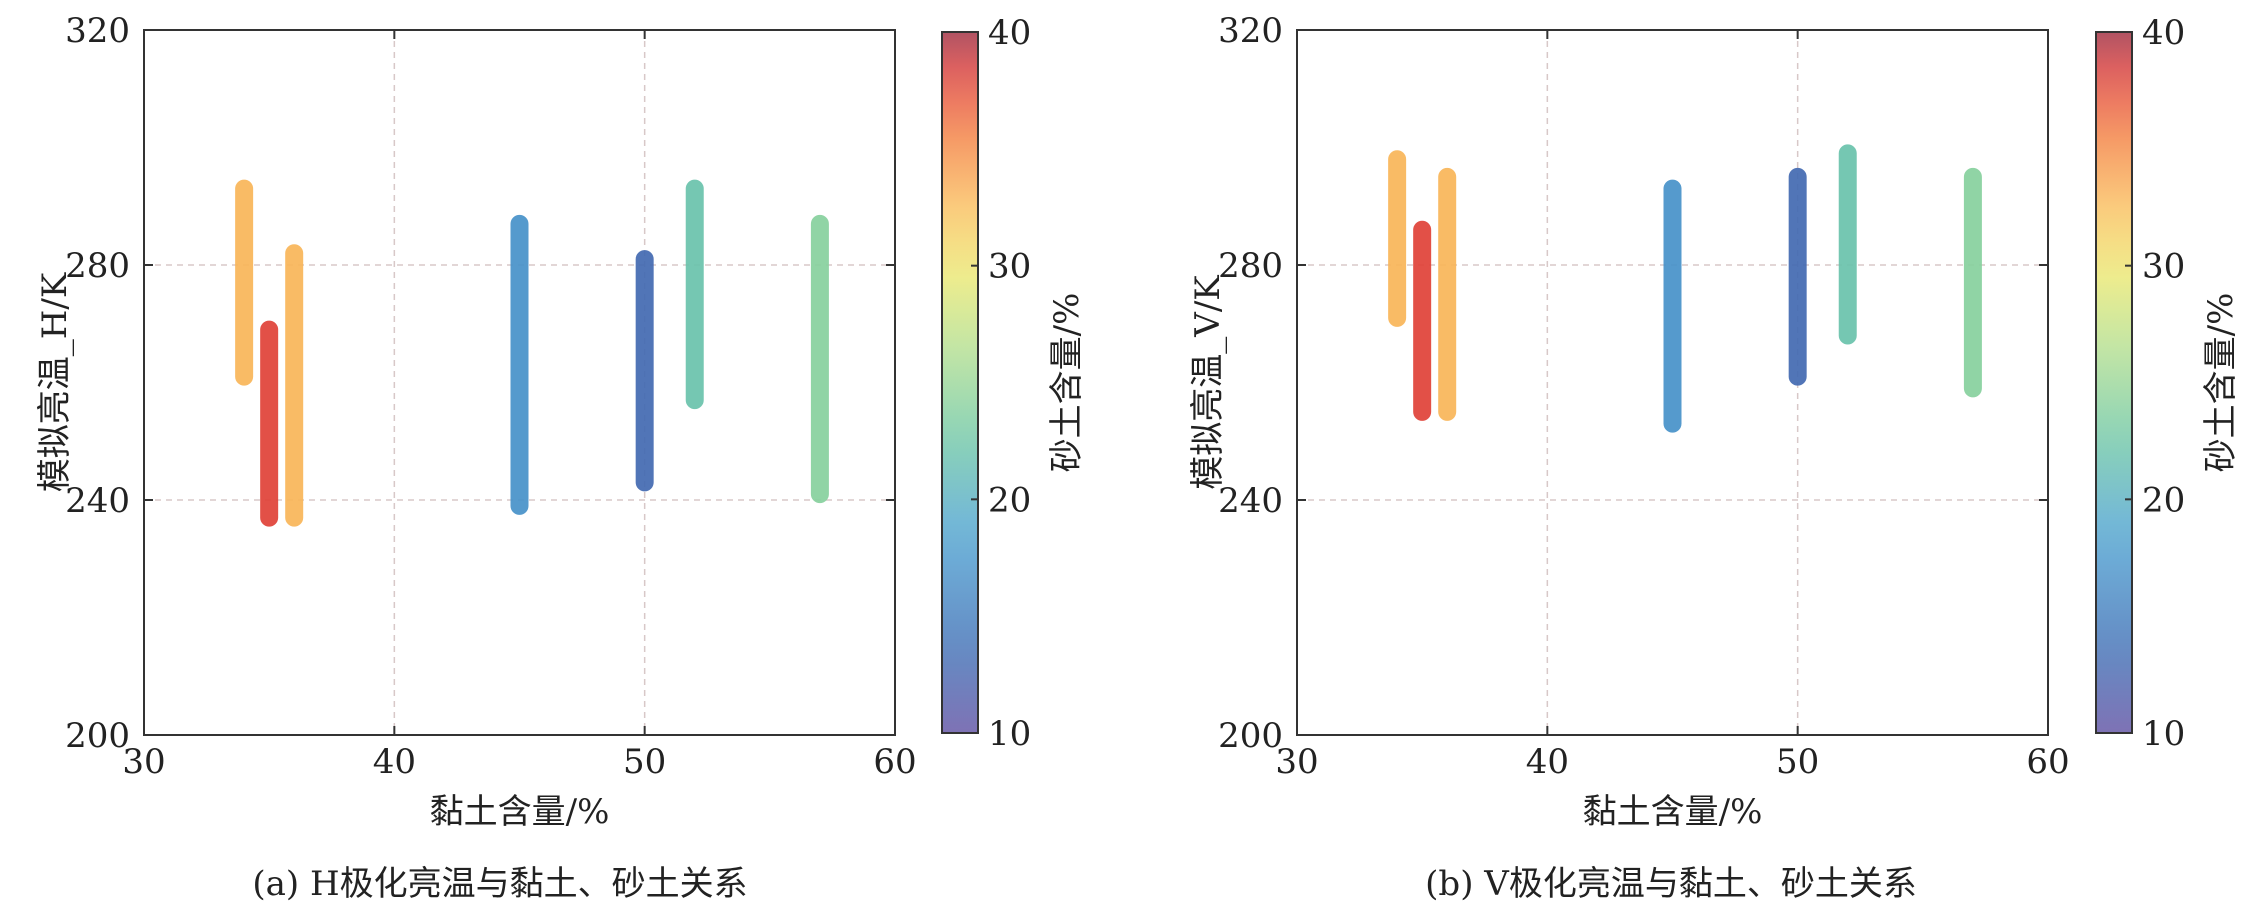 This screenshot has height=917, width=2248. What do you see at coordinates (1208, 382) in the screenshot?
I see `y-axis-label: 模拟亮温_V/K` at bounding box center [1208, 382].